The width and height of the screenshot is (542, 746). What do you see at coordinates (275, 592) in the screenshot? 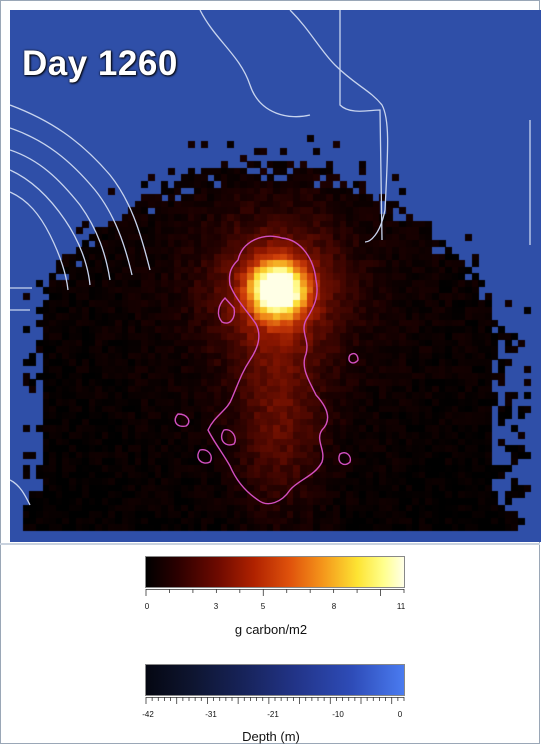
I see `carbon-tick-marks` at bounding box center [275, 592].